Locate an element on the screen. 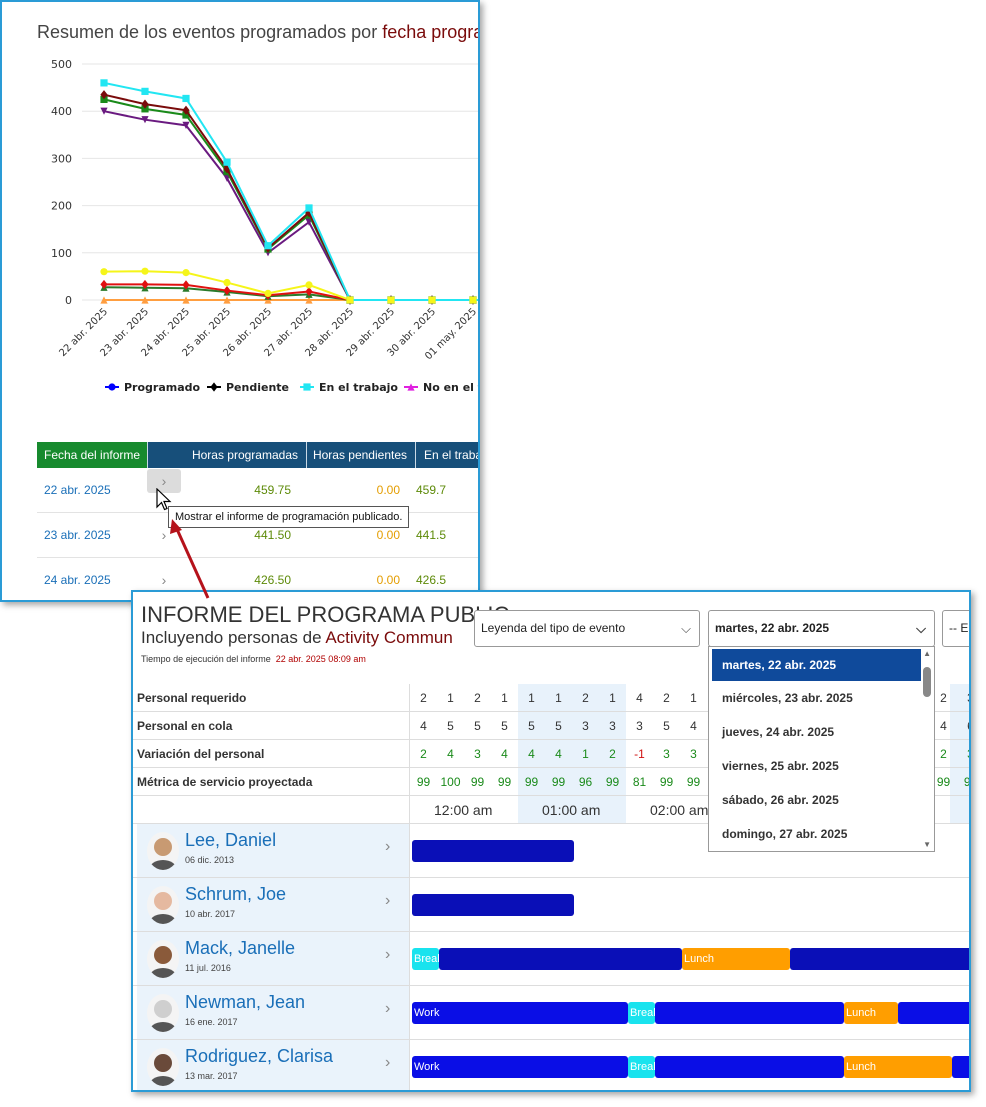  mouse-cursor-icon is located at coordinates (164, 499).